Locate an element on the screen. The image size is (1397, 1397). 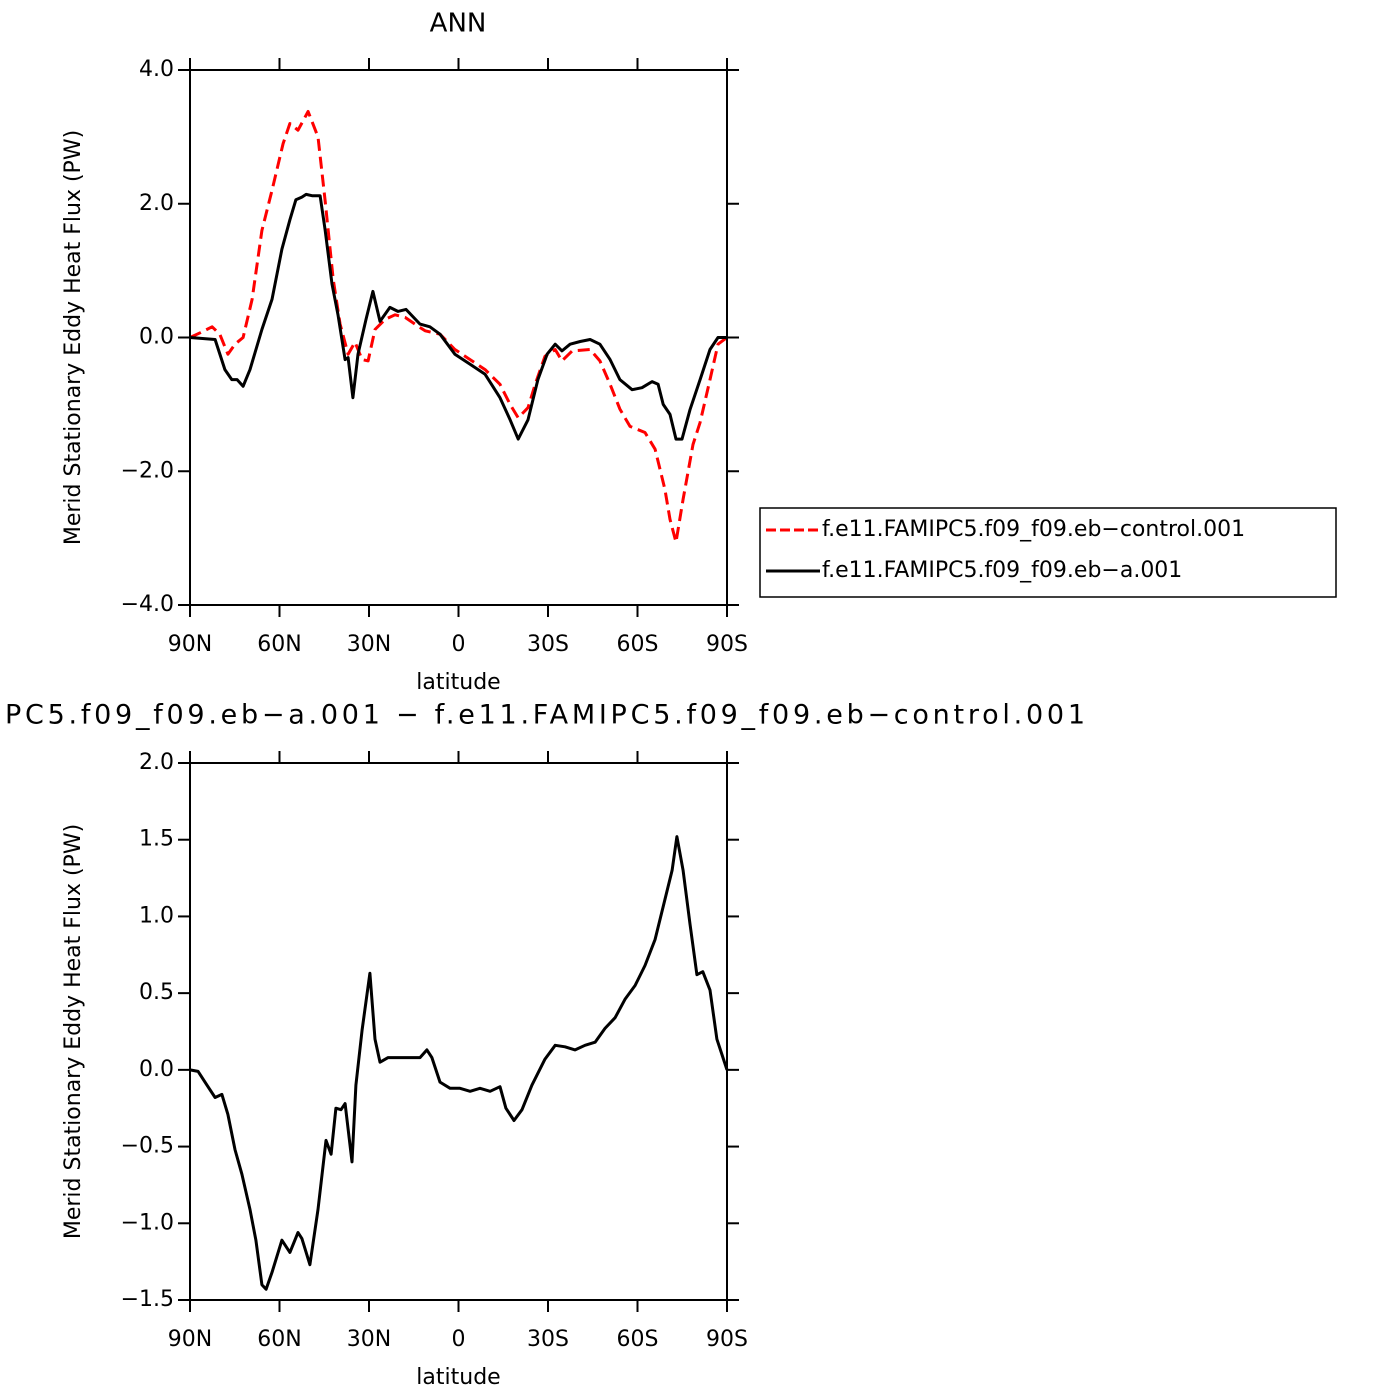
chart-title: ANN is located at coordinates (458, 24).